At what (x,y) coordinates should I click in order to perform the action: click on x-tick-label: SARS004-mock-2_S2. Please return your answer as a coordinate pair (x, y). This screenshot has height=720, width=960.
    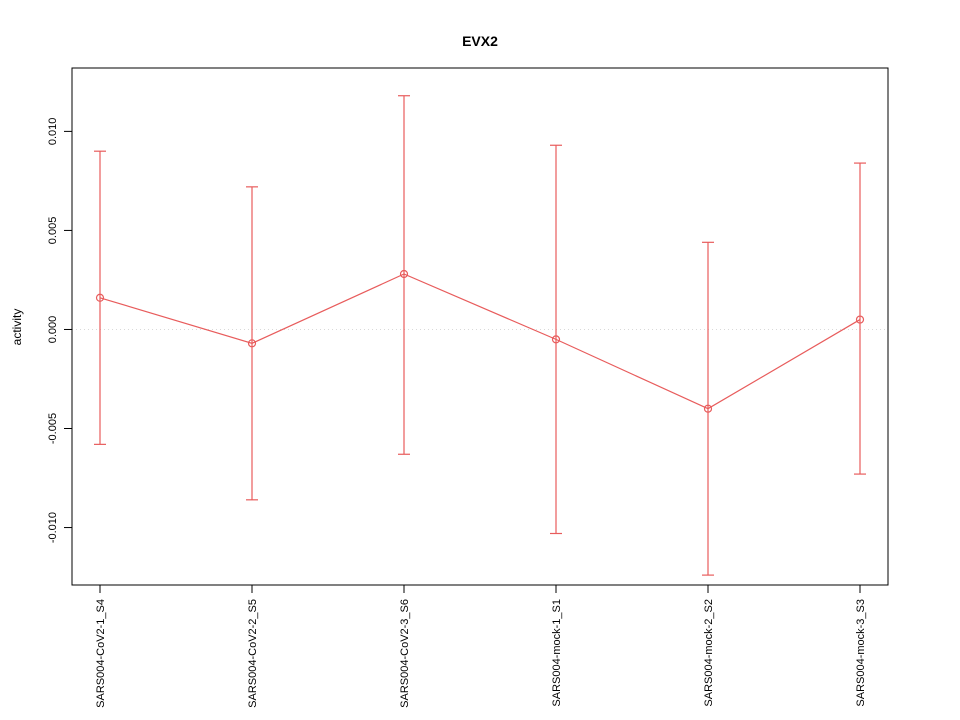
    Looking at the image, I should click on (709, 653).